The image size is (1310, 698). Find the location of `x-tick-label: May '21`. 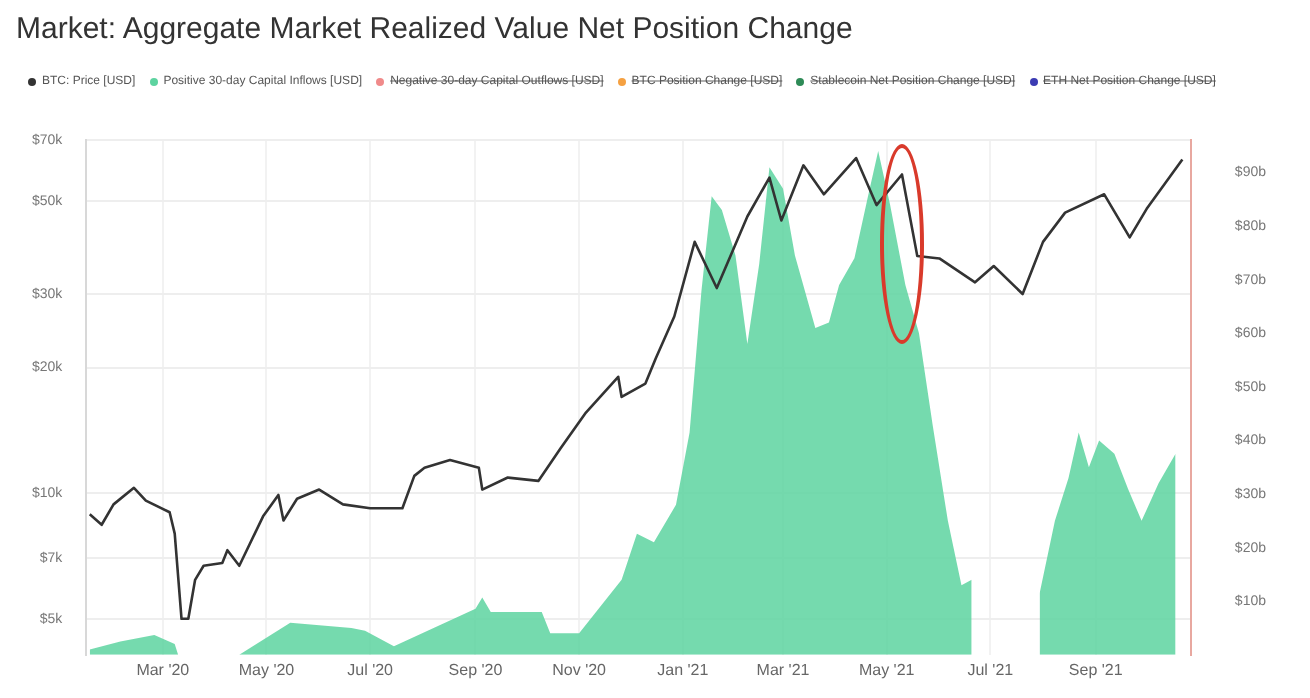

x-tick-label: May '21 is located at coordinates (887, 669).